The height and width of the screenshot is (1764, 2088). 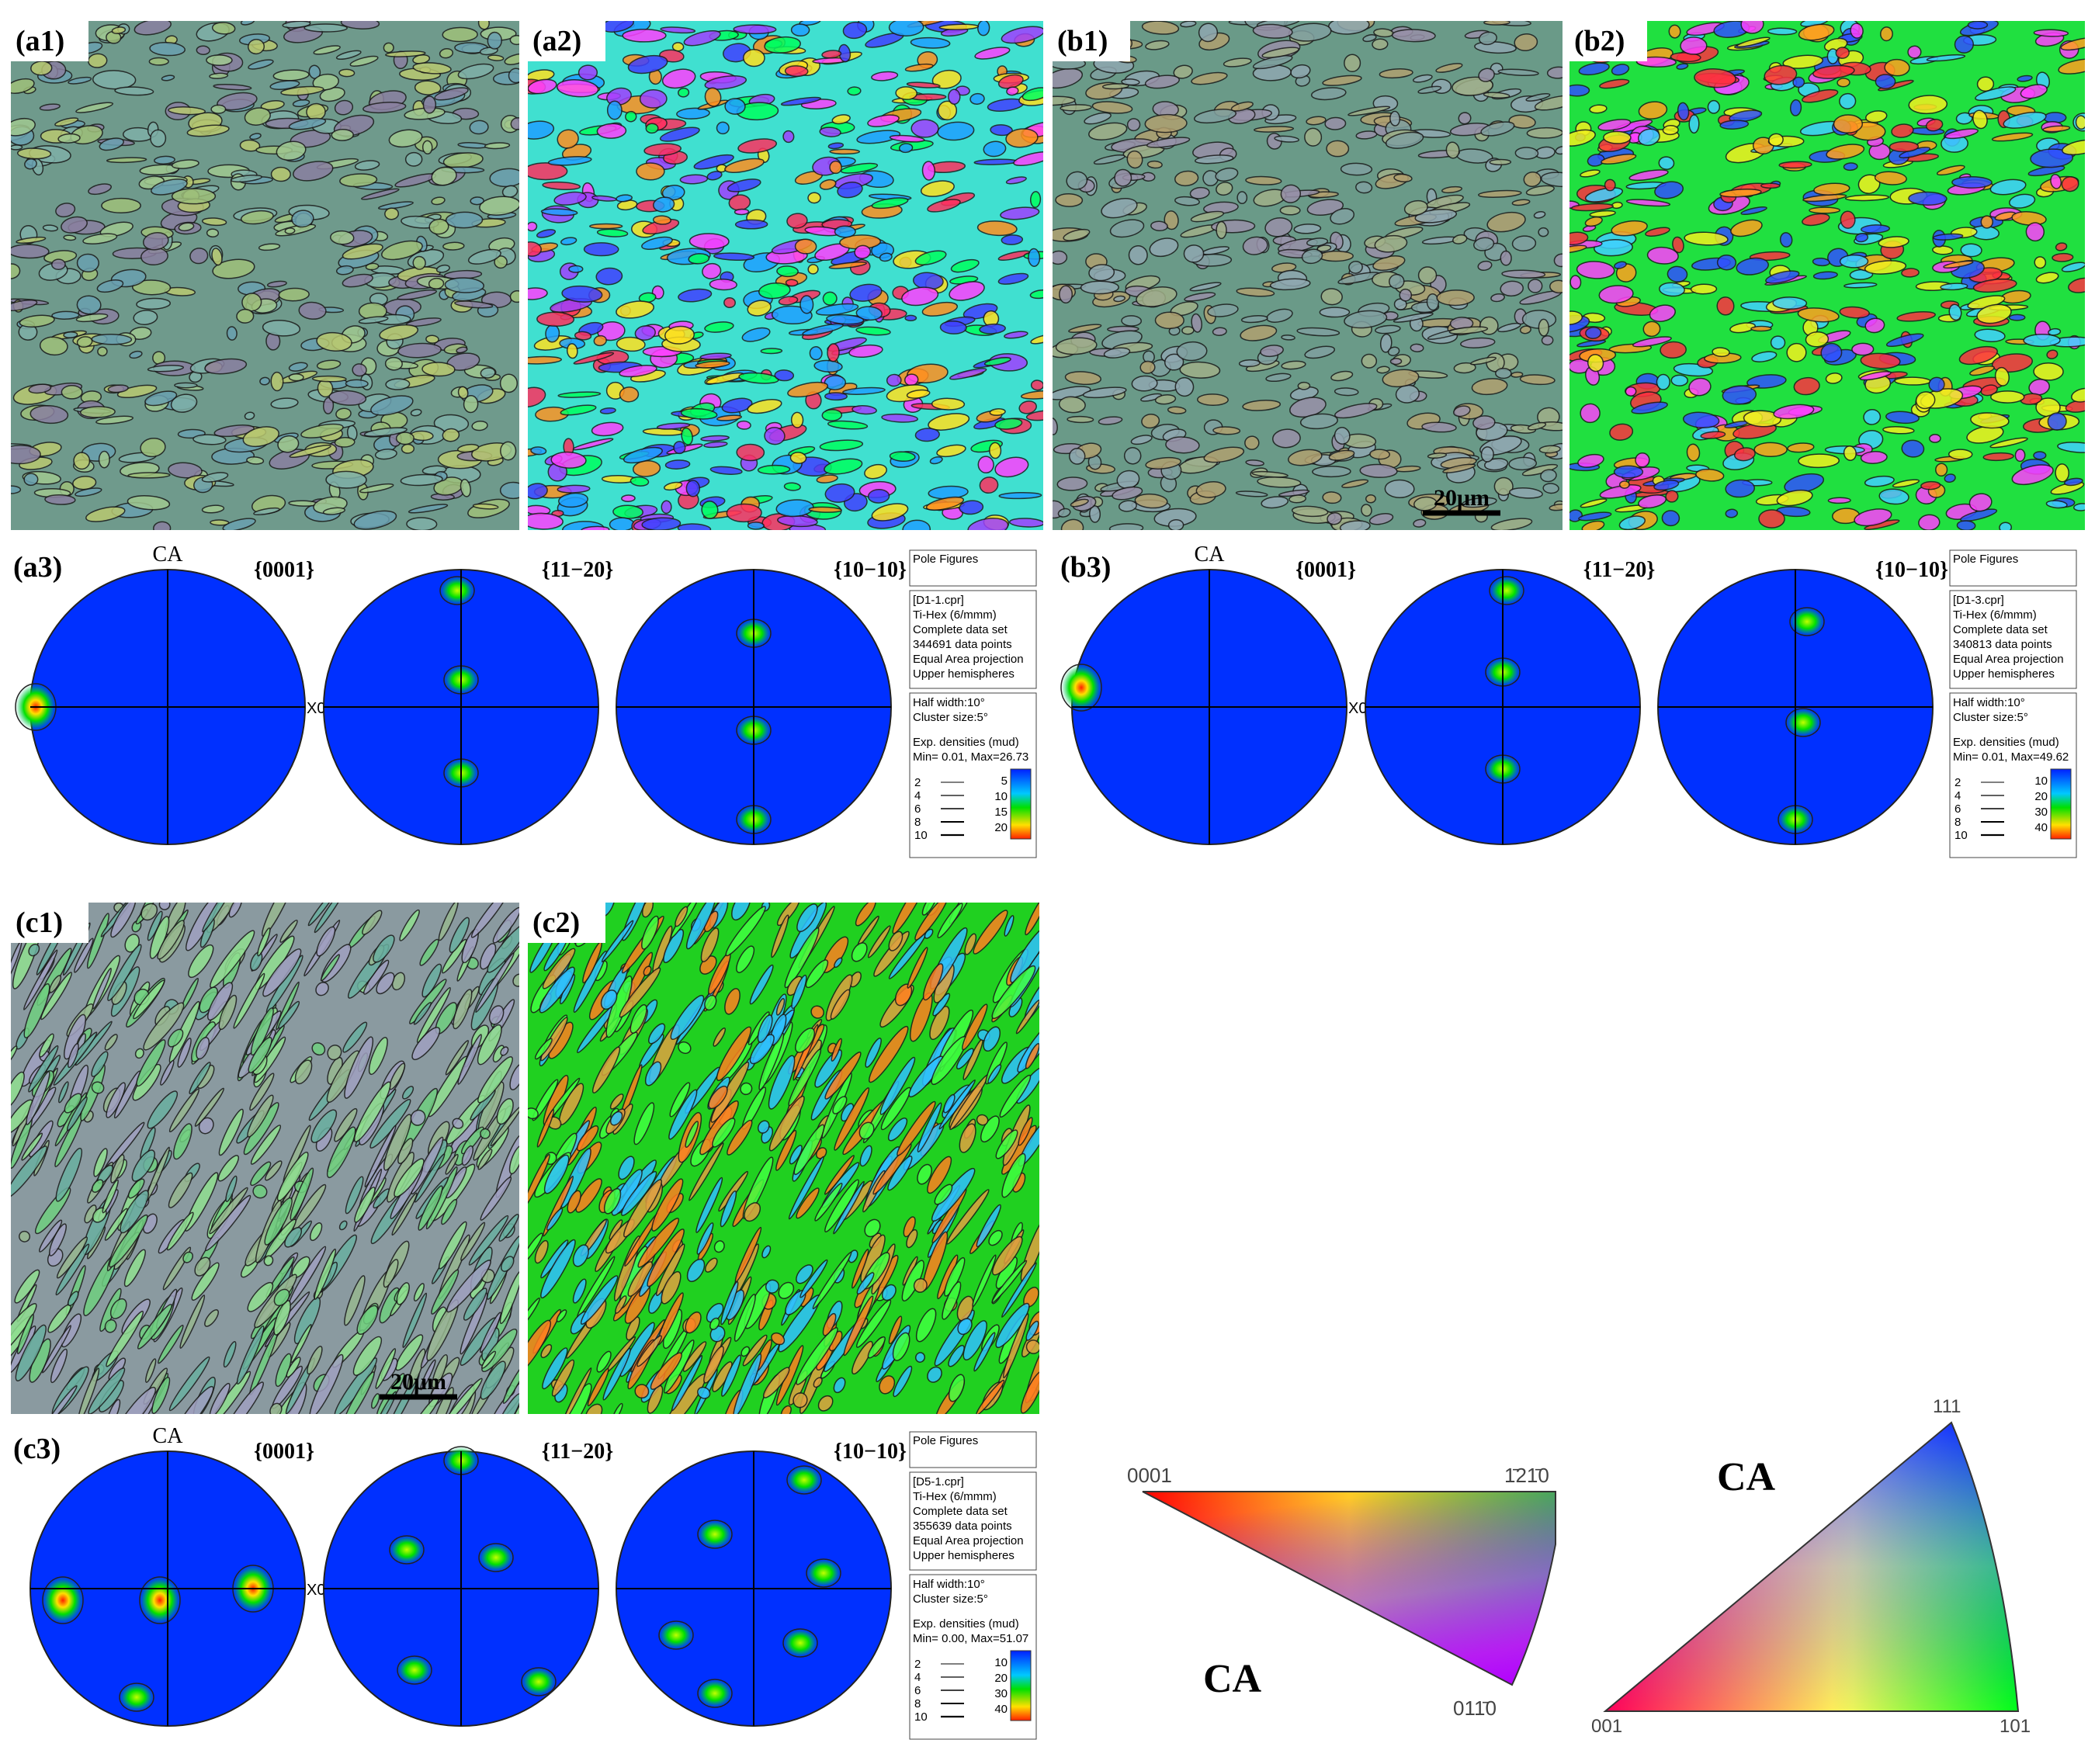 I want to click on legend-axis: CA, so click(x=1747, y=1477).